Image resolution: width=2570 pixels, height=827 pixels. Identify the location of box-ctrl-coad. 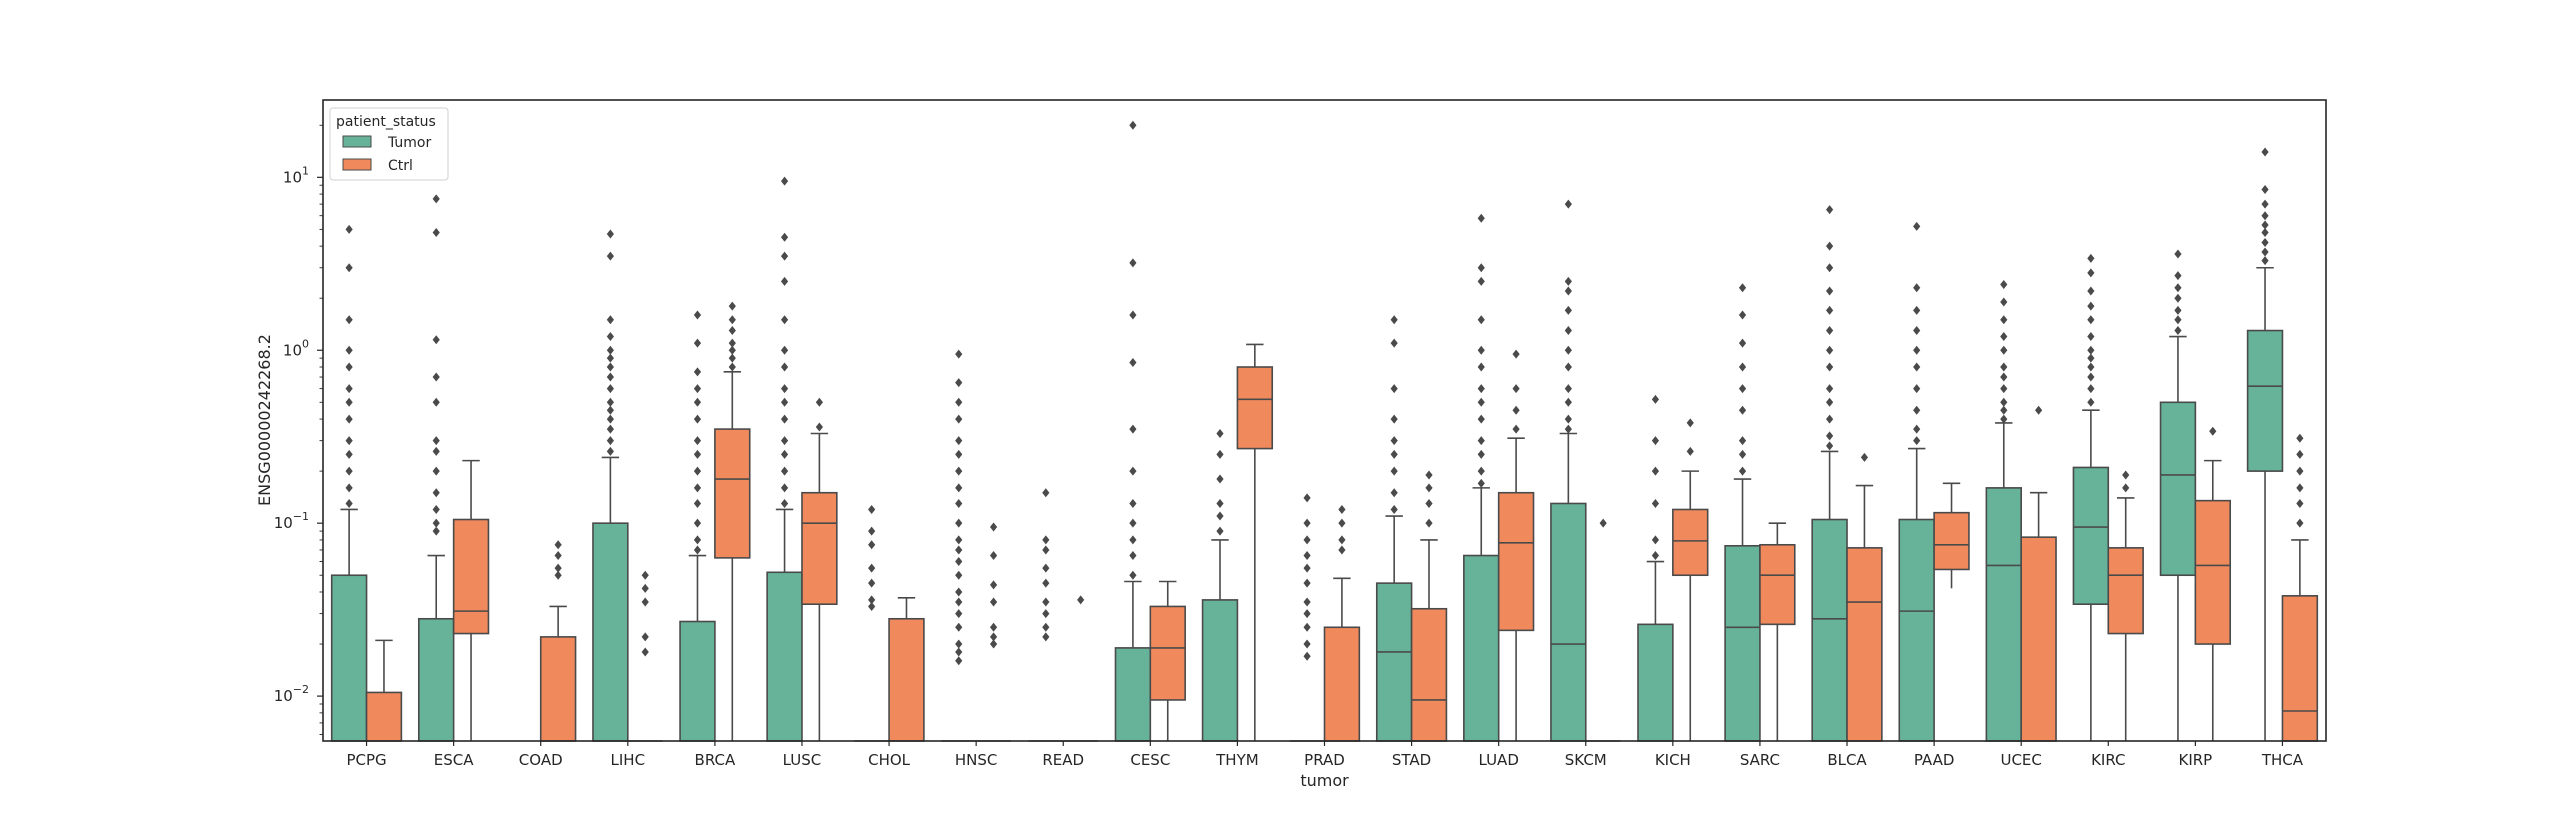
(558, 641).